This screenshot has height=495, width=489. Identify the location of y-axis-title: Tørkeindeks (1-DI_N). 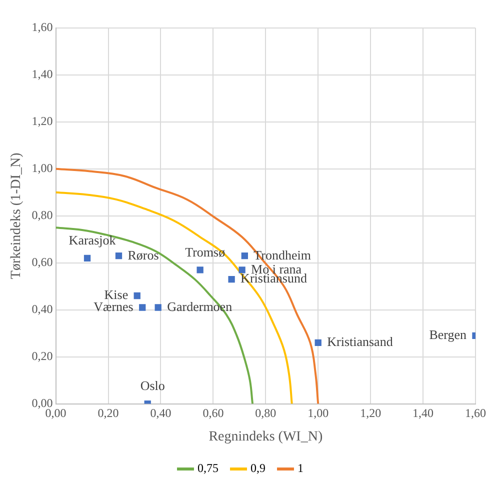
(16, 216).